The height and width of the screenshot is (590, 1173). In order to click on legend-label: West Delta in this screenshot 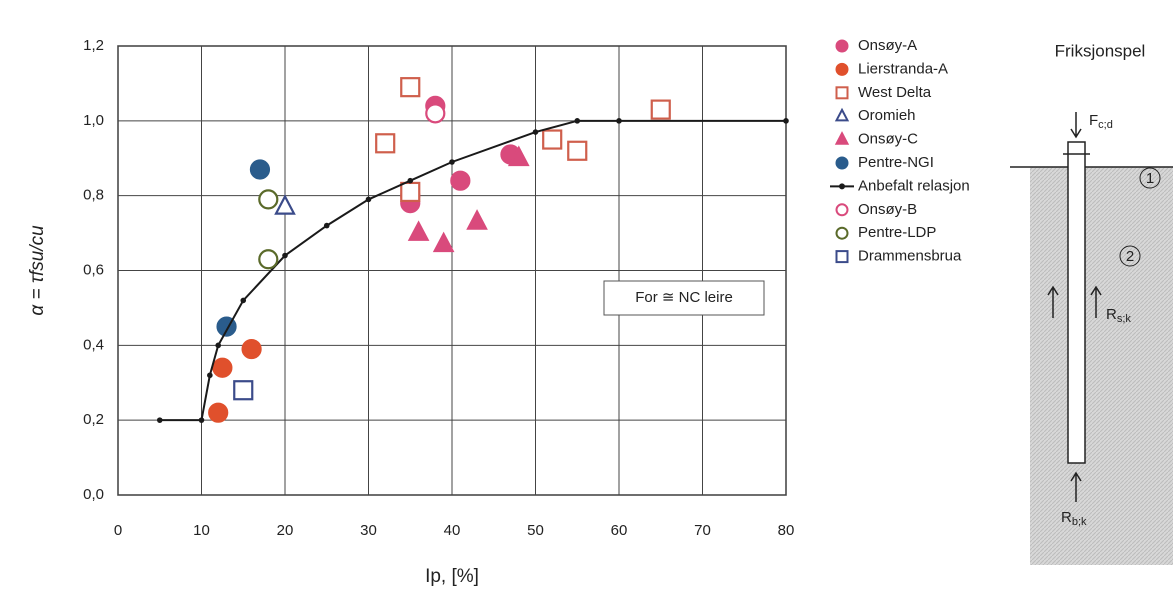, I will do `click(895, 92)`.